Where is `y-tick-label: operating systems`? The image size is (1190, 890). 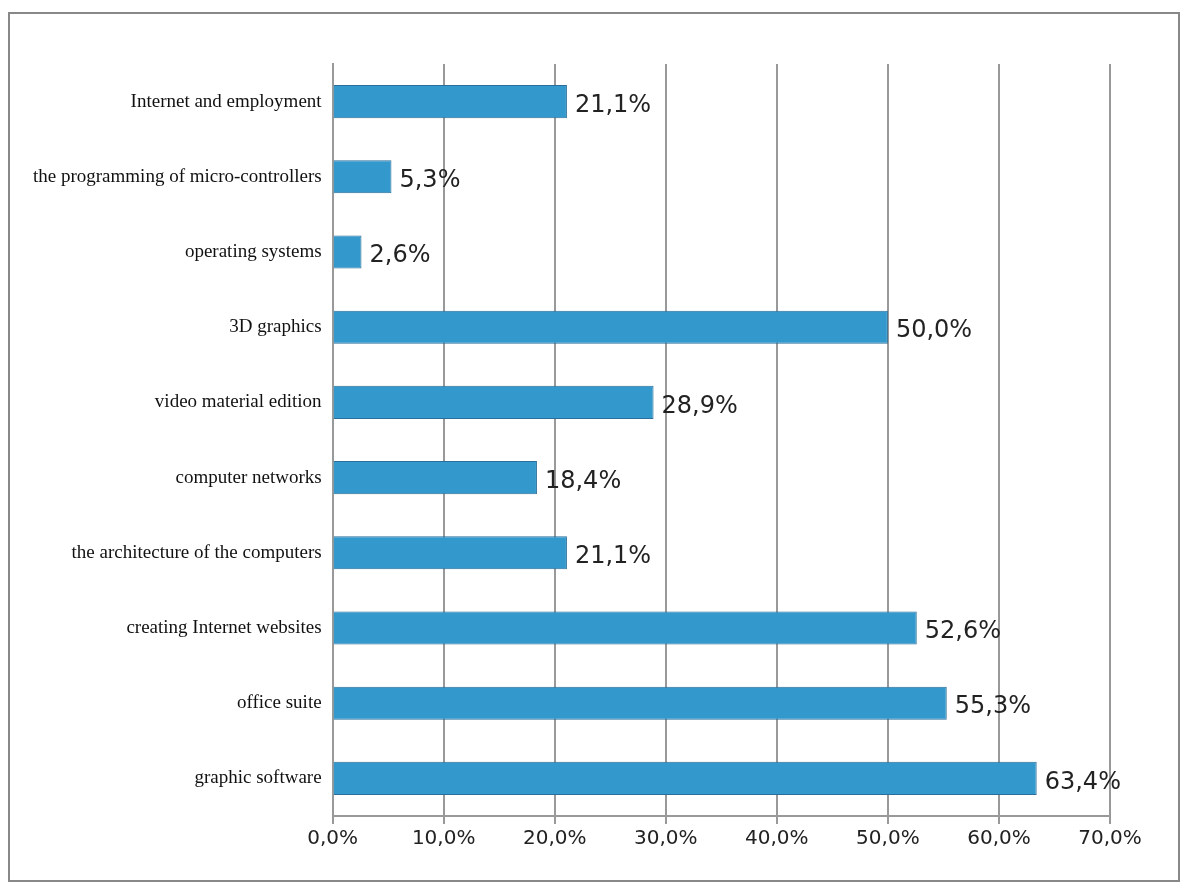
y-tick-label: operating systems is located at coordinates (253, 250).